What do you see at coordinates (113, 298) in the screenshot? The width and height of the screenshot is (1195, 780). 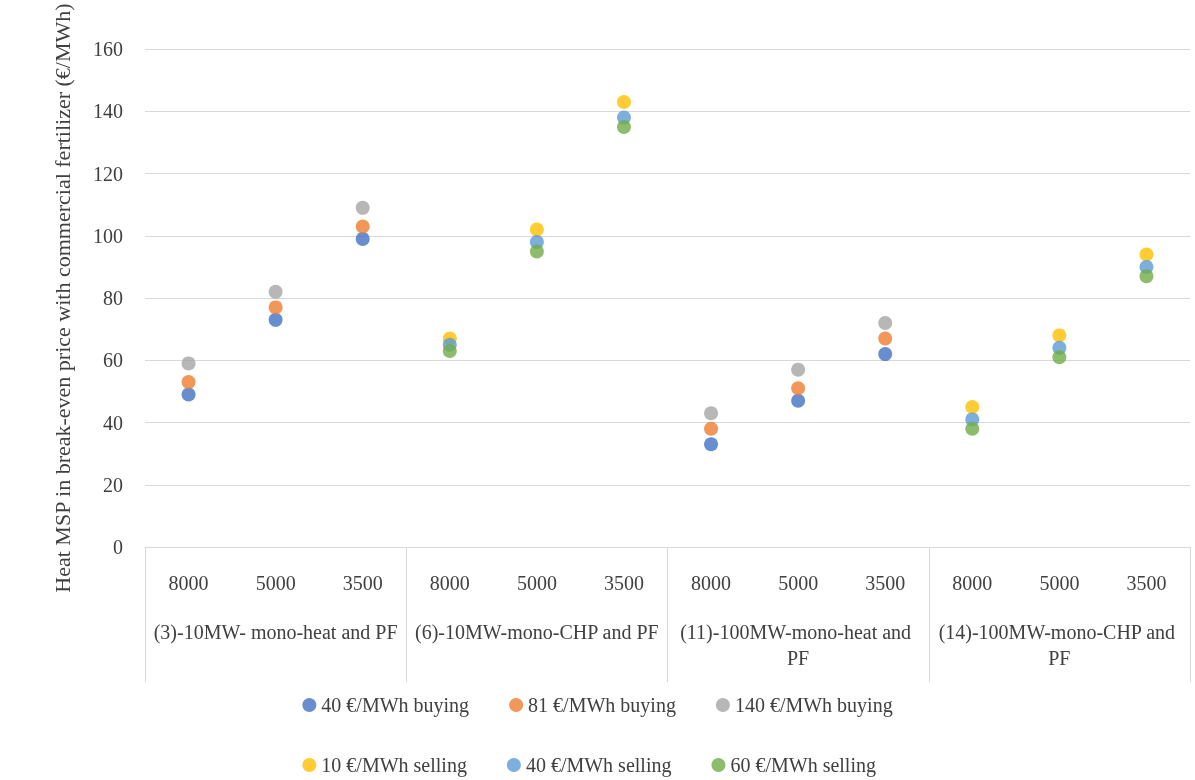 I see `y-tick-label: 80` at bounding box center [113, 298].